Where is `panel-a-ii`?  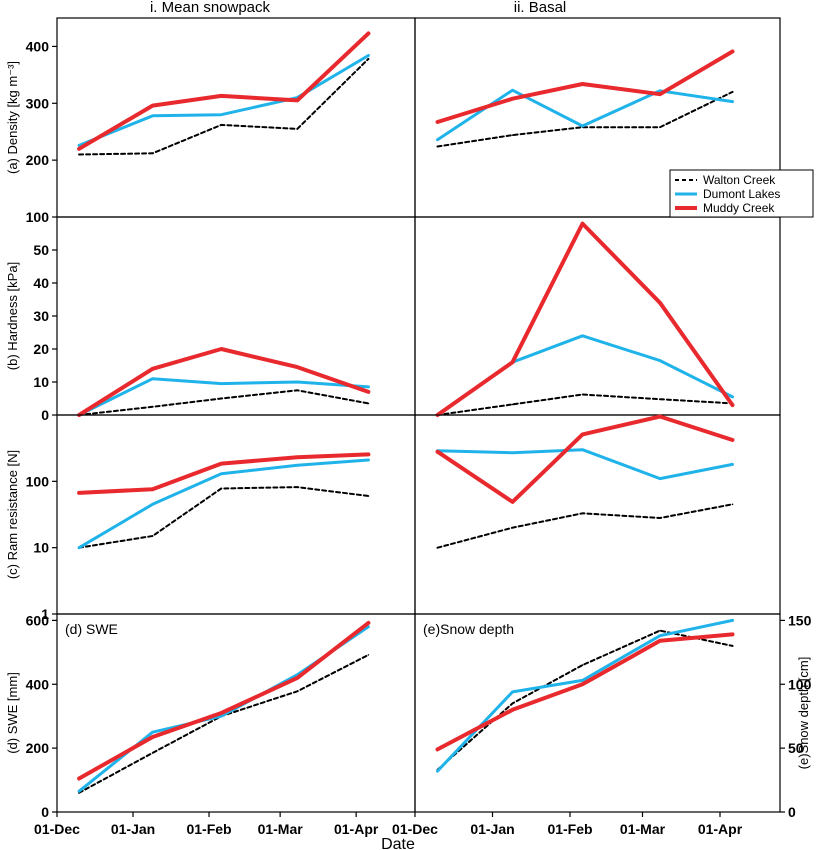
panel-a-ii is located at coordinates (597, 117).